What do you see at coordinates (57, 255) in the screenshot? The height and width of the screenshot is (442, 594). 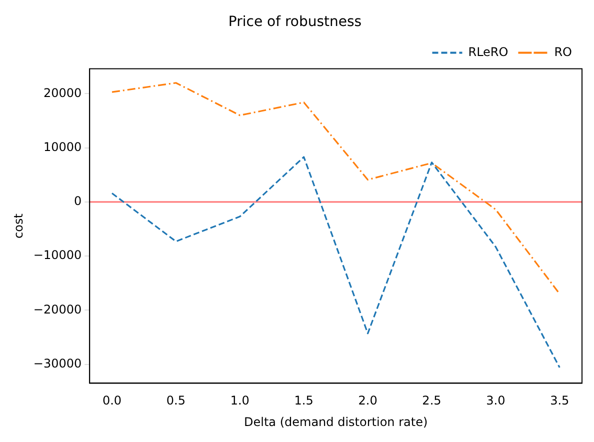 I see `y-tick-label: −10000` at bounding box center [57, 255].